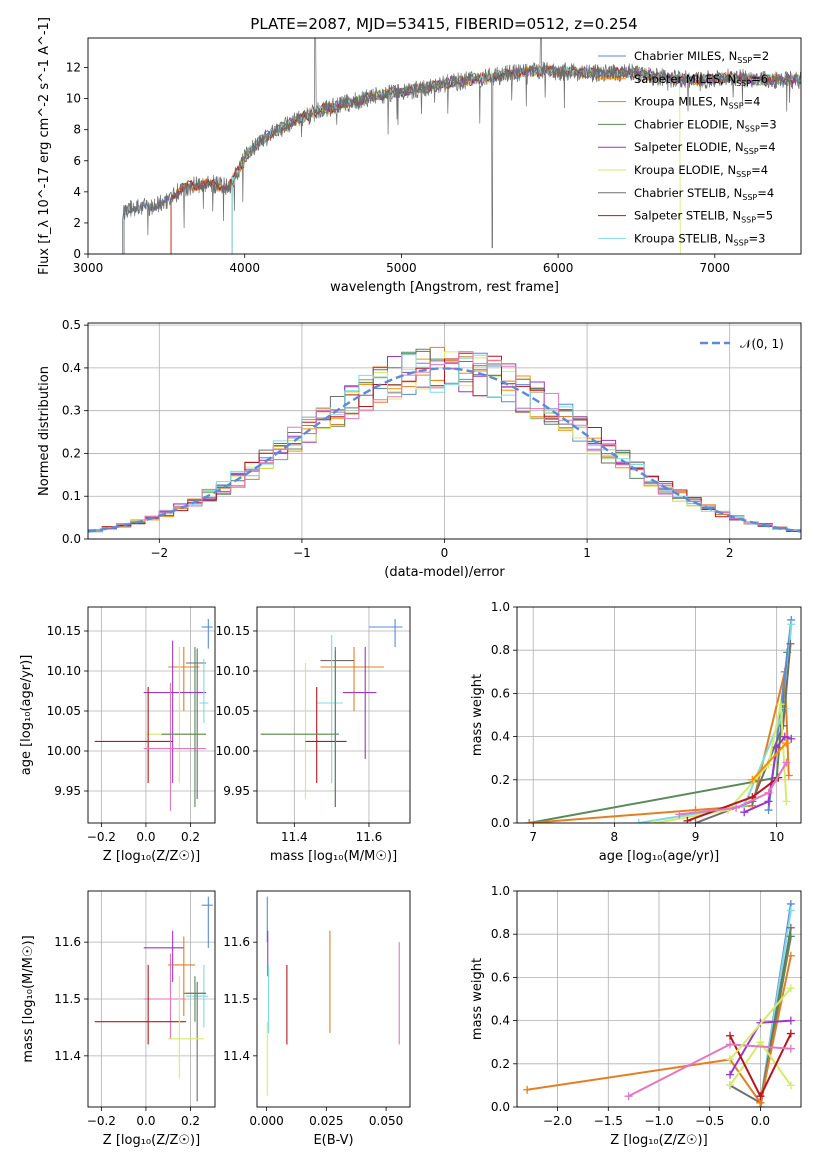 This screenshot has width=819, height=1170. Describe the element at coordinates (196, 723) in the screenshot. I see `point-age_vs_Z-cs` at that location.